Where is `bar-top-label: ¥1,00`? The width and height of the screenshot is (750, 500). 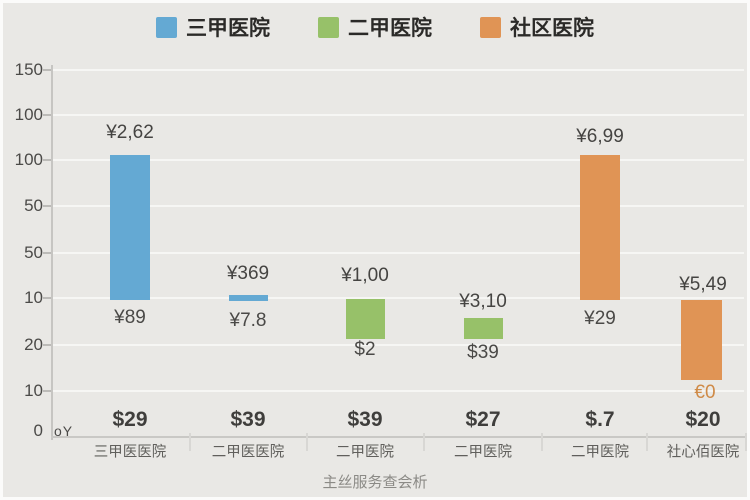
bar-top-label: ¥1,00 is located at coordinates (365, 275).